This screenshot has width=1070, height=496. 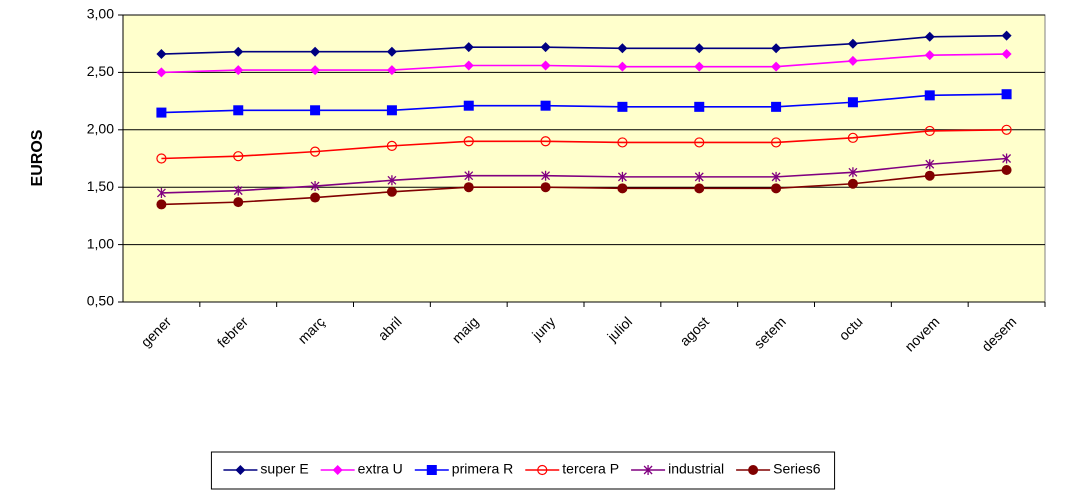 I want to click on legend-label: primera R, so click(x=482, y=469).